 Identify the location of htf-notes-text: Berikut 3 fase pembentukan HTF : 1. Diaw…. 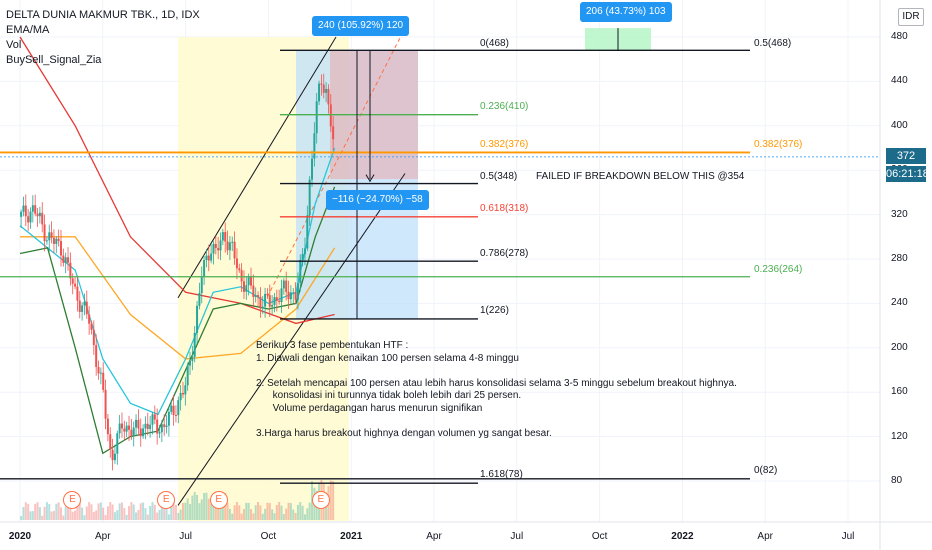
(496, 390).